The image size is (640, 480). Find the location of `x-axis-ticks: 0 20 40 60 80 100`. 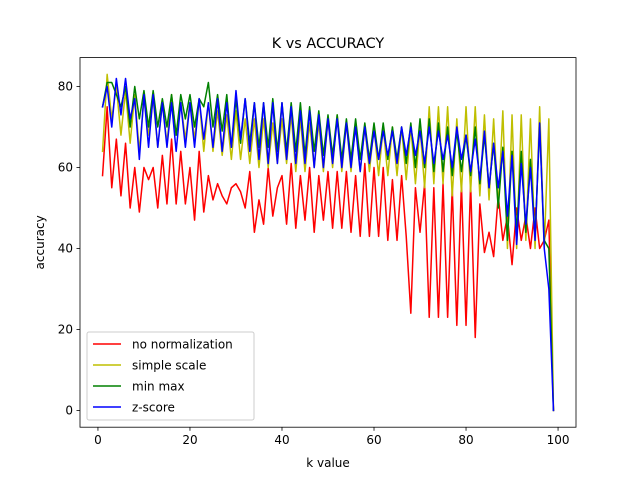

x-axis-ticks: 0 20 40 60 80 100 is located at coordinates (332, 437).